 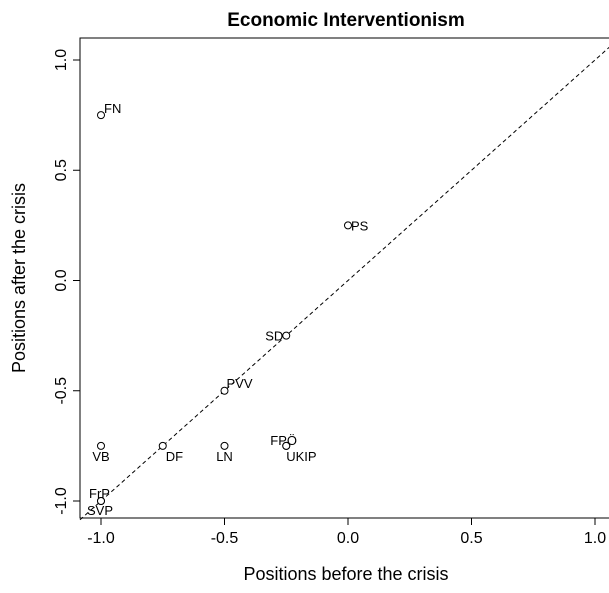 What do you see at coordinates (595, 538) in the screenshot?
I see `x-tick-label: 1.0` at bounding box center [595, 538].